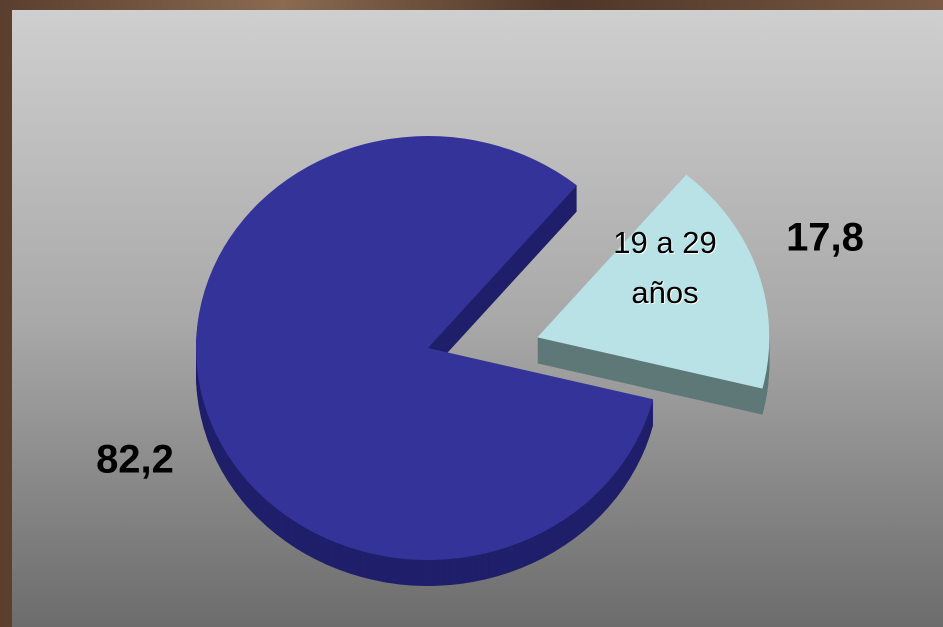 The image size is (943, 627). Describe the element at coordinates (665, 267) in the screenshot. I see `slice-label: 19 a 29 años` at that location.